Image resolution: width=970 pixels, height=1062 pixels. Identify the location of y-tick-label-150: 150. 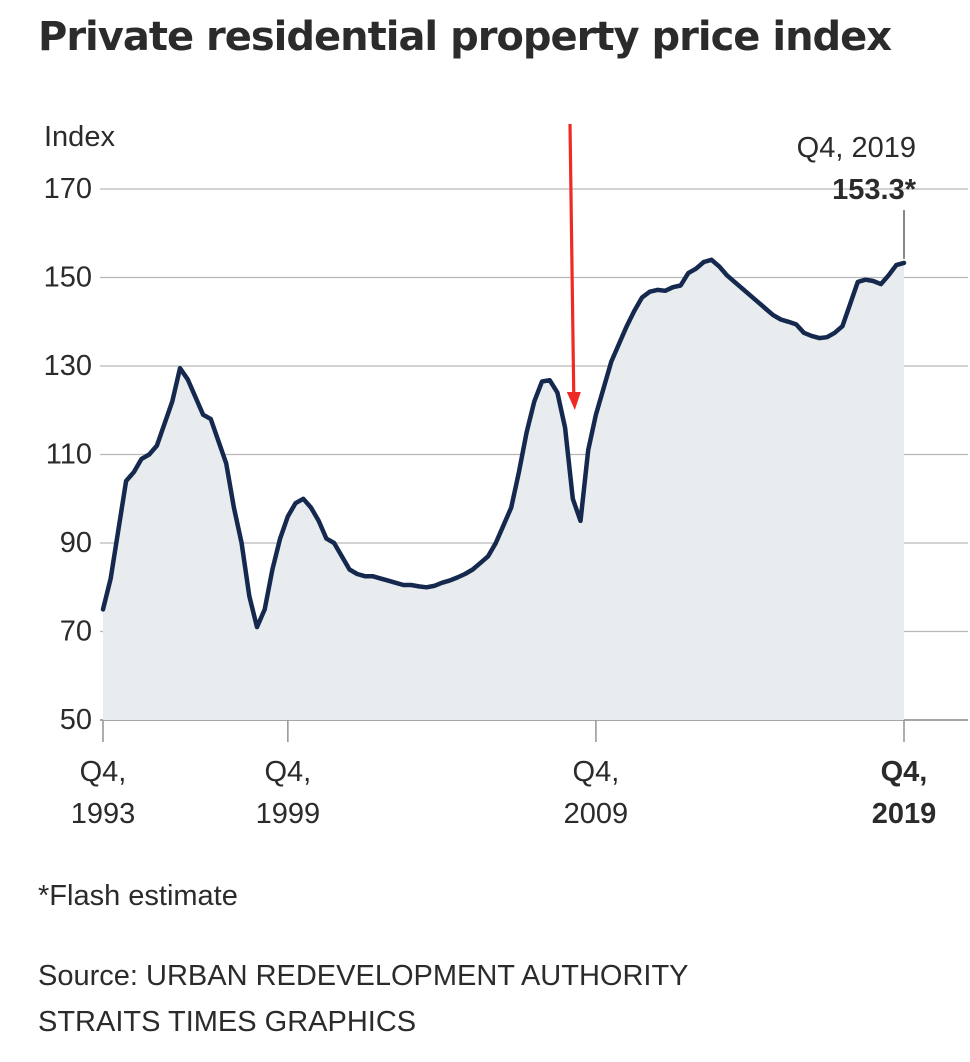
(68, 278).